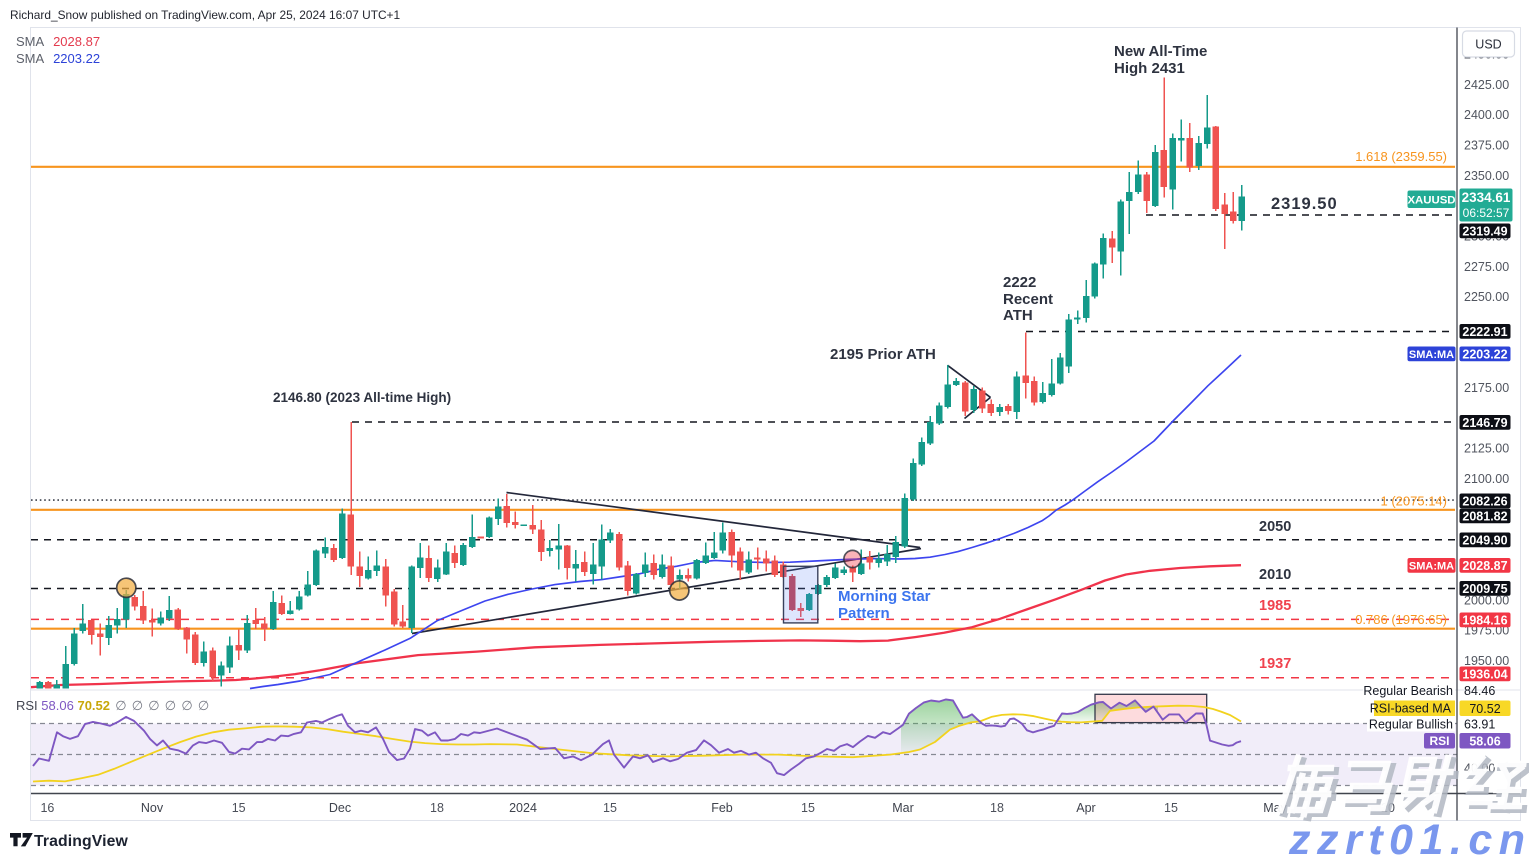  What do you see at coordinates (1484, 674) in the screenshot?
I see `svg-text: 1936.04` at bounding box center [1484, 674].